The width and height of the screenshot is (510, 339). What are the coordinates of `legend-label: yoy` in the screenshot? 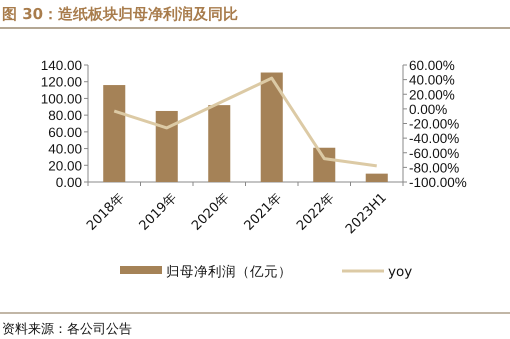 It's located at (400, 272).